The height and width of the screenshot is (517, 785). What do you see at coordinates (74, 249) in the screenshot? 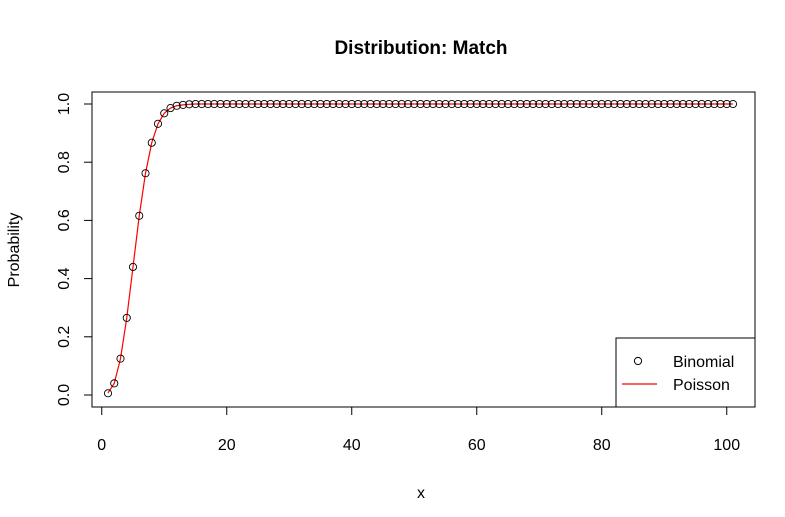
I see `y-axis: 0.0 0.2 0.4 0.6 0.8 1.0` at bounding box center [74, 249].